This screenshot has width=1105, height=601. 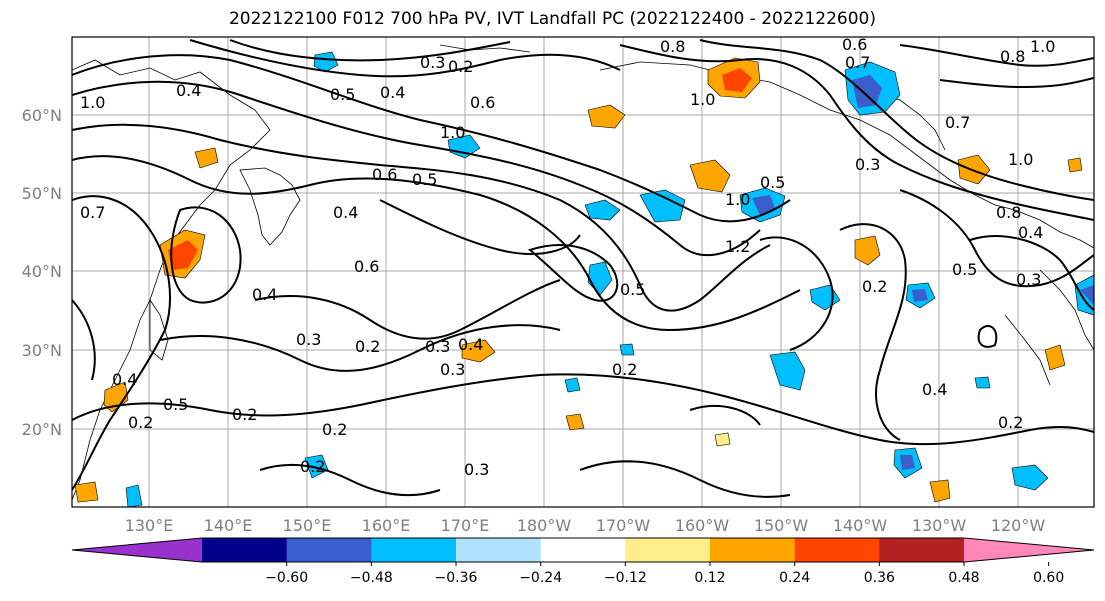 What do you see at coordinates (286, 578) in the screenshot?
I see `colorbar-tick-label: −0.60` at bounding box center [286, 578].